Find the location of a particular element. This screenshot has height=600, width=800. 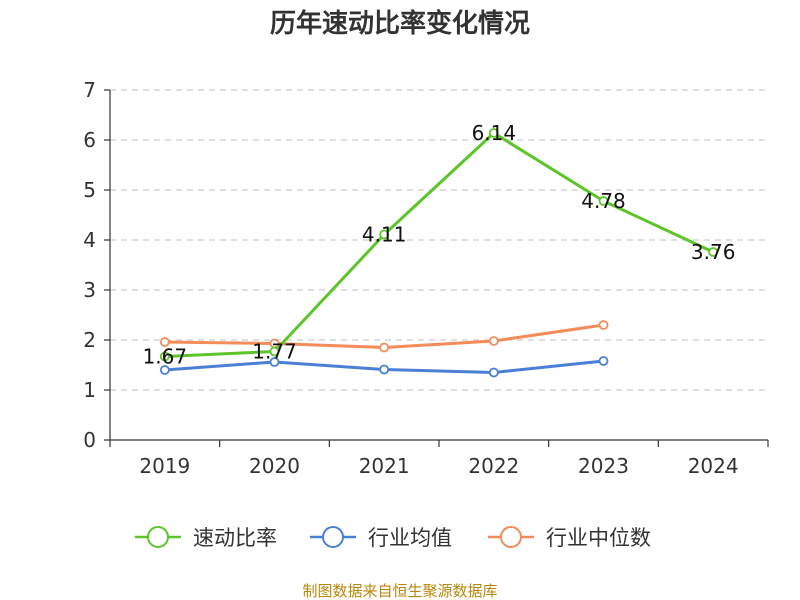

data-point-行业均值-2023 is located at coordinates (603, 361).